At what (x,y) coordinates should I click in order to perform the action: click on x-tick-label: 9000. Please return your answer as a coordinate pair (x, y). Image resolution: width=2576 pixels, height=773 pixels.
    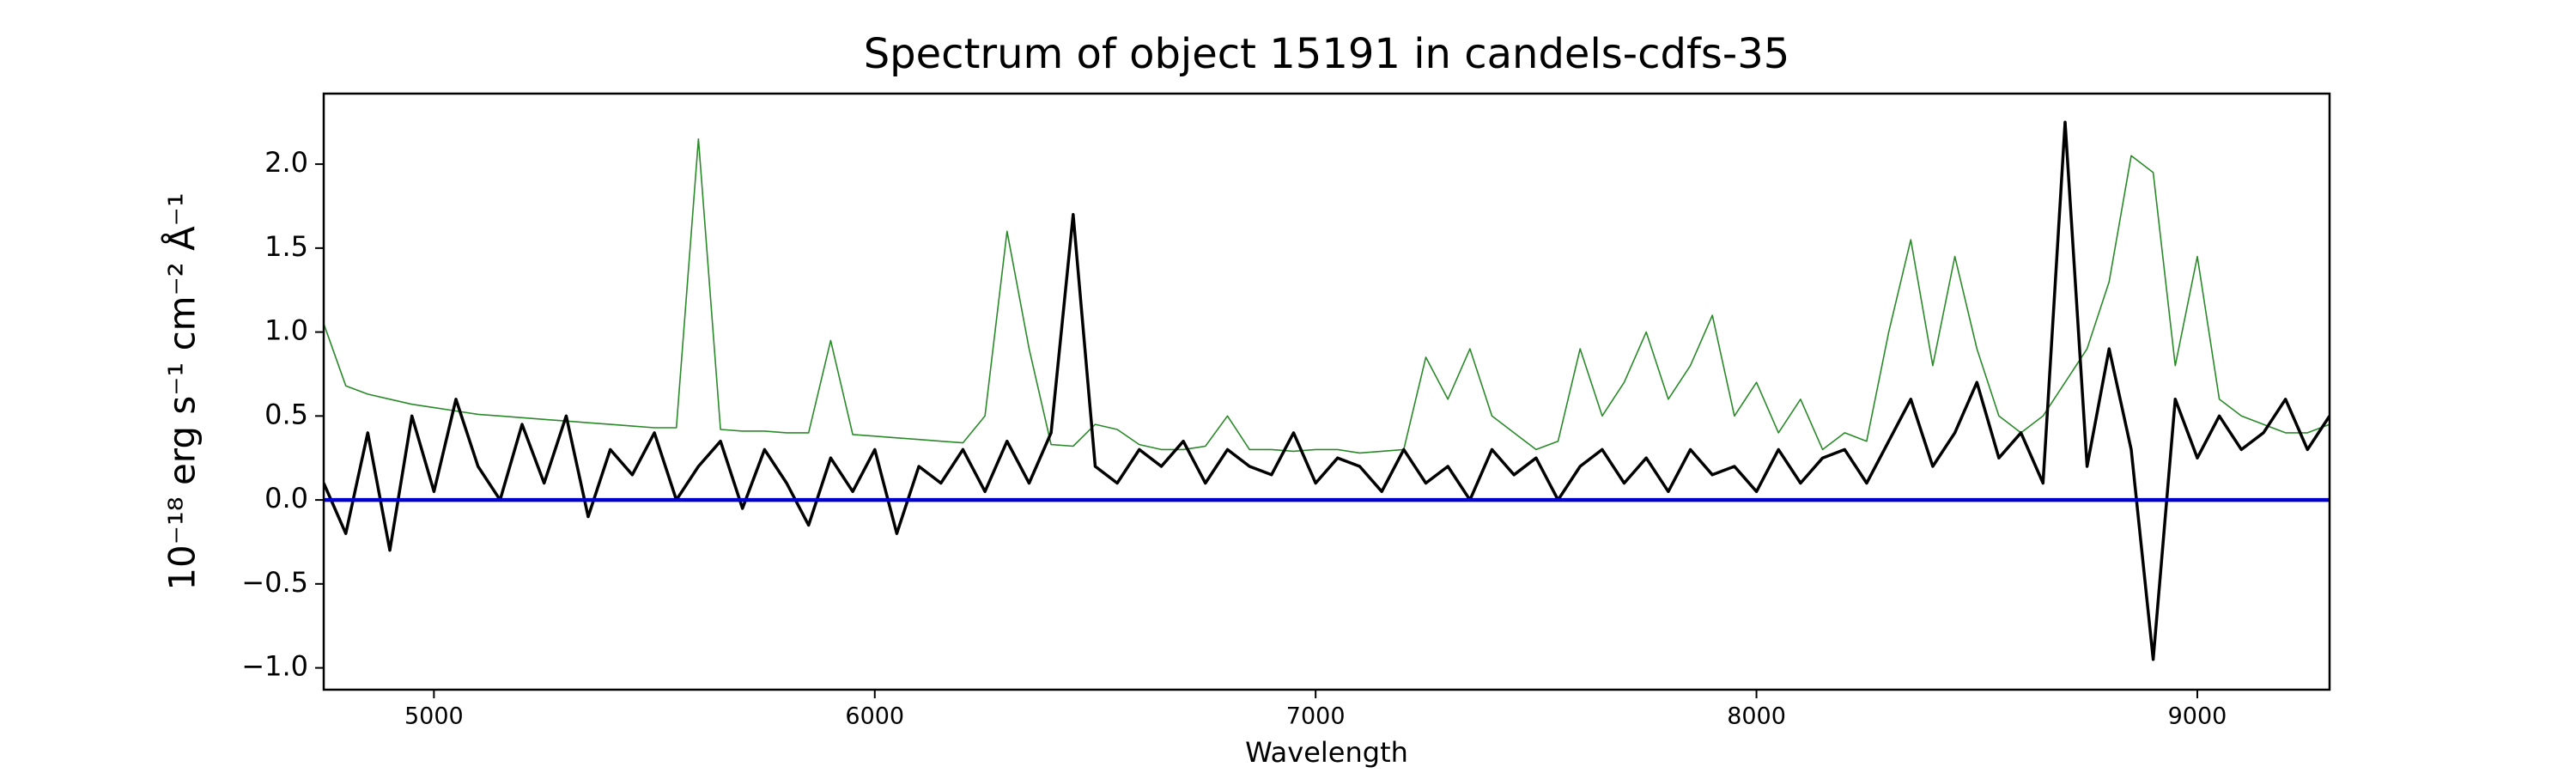
    Looking at the image, I should click on (2197, 716).